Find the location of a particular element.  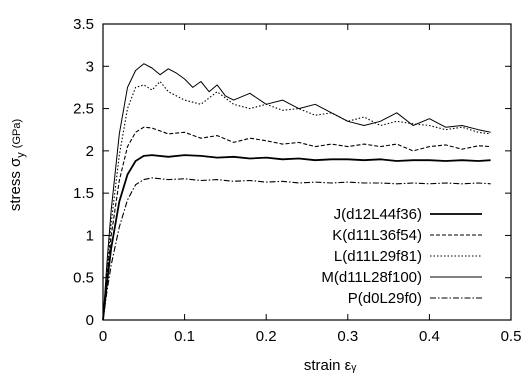

x-tick-label: 0.1 is located at coordinates (184, 336).